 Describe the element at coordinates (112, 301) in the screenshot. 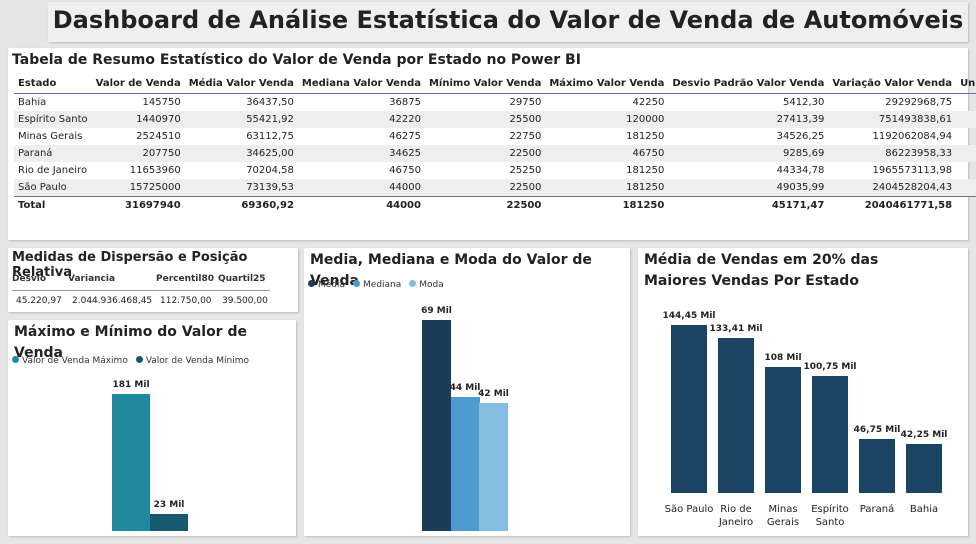

I see `measure-value: 2.044.936.468,45` at that location.